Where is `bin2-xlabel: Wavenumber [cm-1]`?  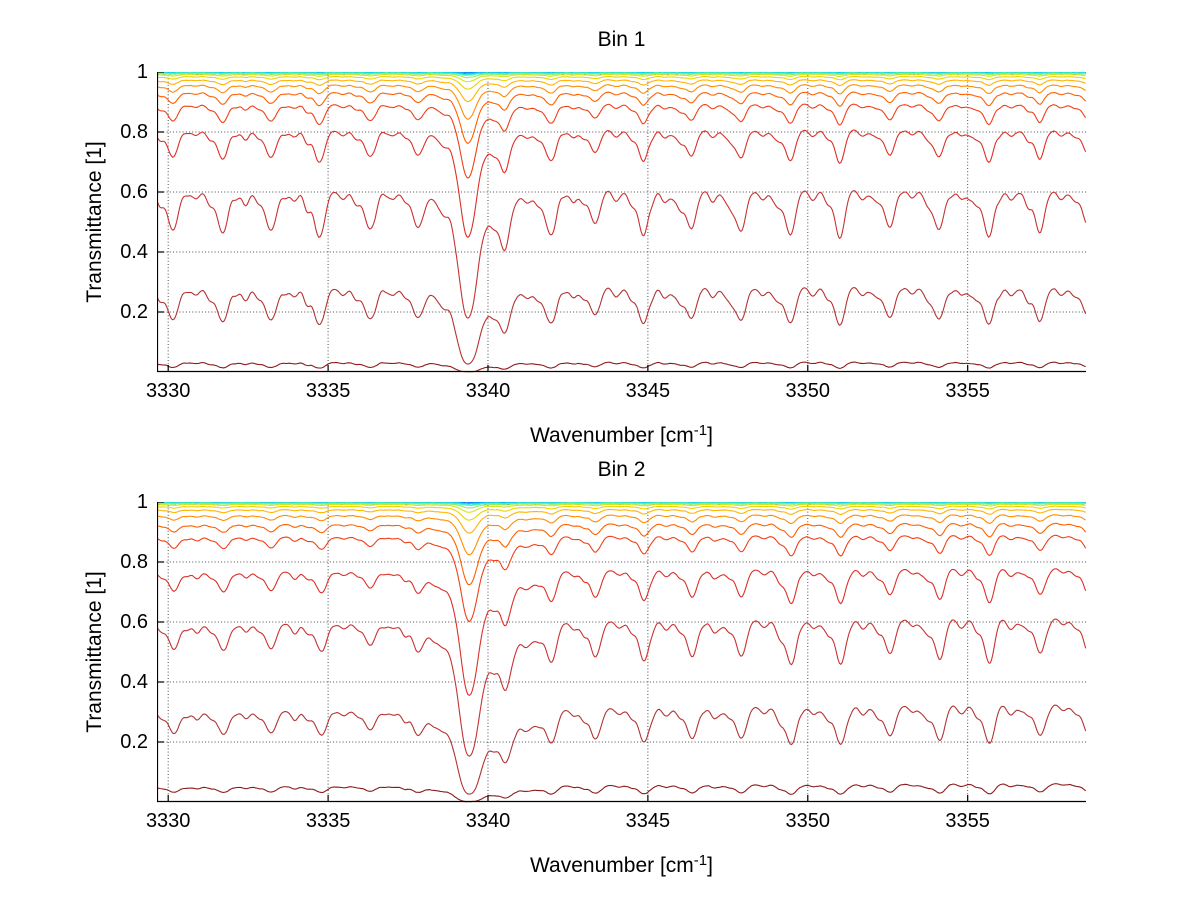
bin2-xlabel: Wavenumber [cm-1] is located at coordinates (621, 863).